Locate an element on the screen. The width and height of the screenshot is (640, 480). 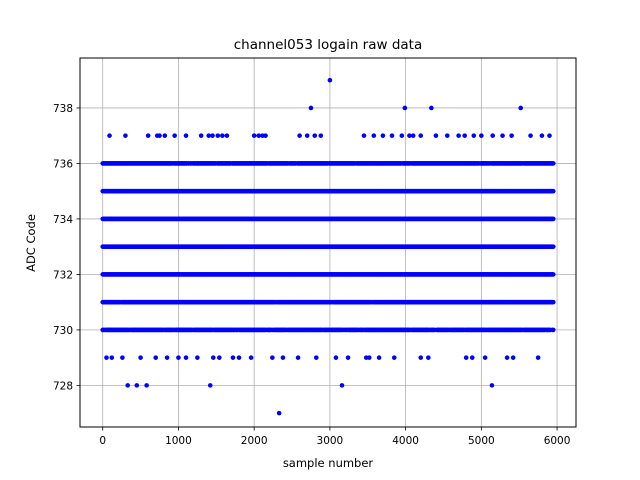
y-tick-label: 730 is located at coordinates (63, 331).